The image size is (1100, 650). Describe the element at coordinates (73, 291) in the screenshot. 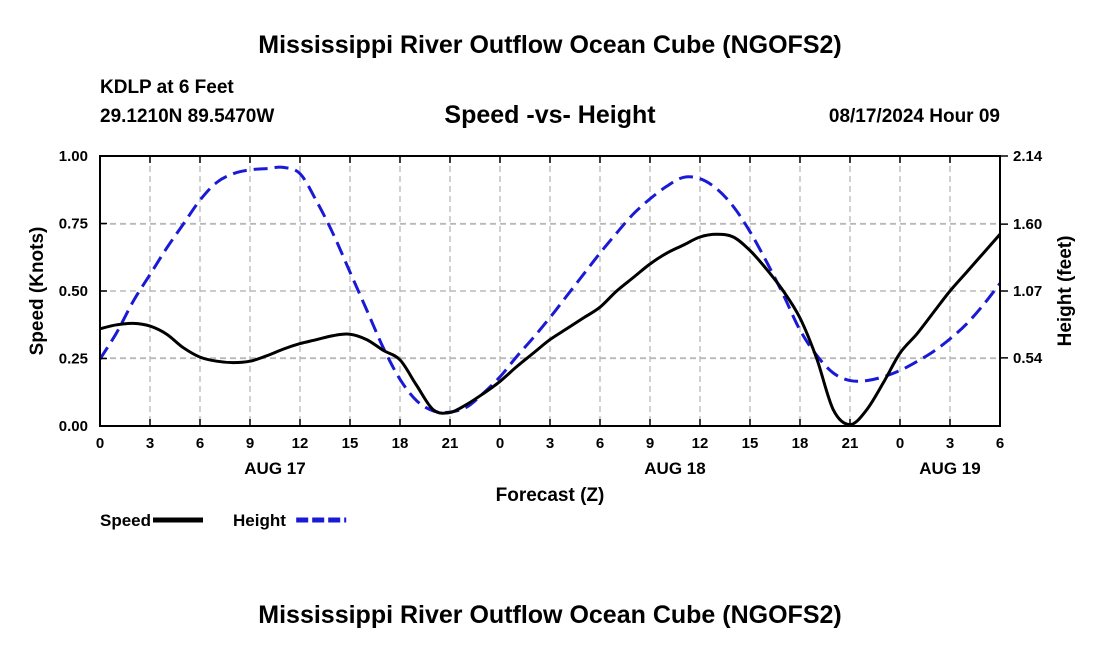

I see `y-tick-label: 0.50` at that location.